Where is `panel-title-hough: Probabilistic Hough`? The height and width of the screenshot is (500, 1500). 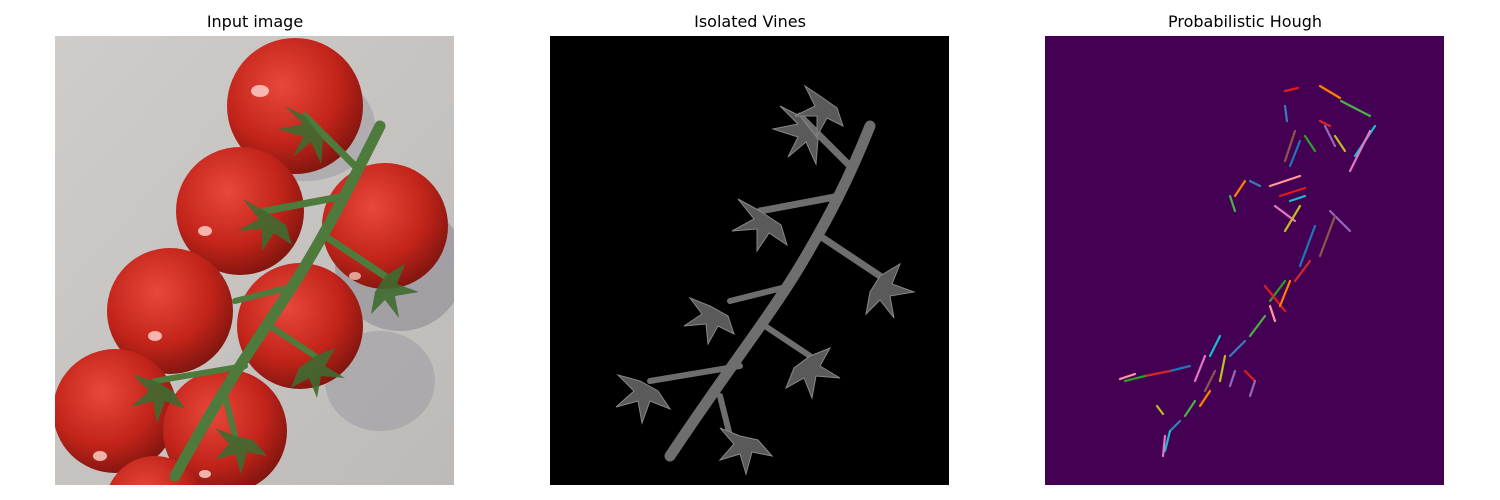 panel-title-hough: Probabilistic Hough is located at coordinates (1245, 21).